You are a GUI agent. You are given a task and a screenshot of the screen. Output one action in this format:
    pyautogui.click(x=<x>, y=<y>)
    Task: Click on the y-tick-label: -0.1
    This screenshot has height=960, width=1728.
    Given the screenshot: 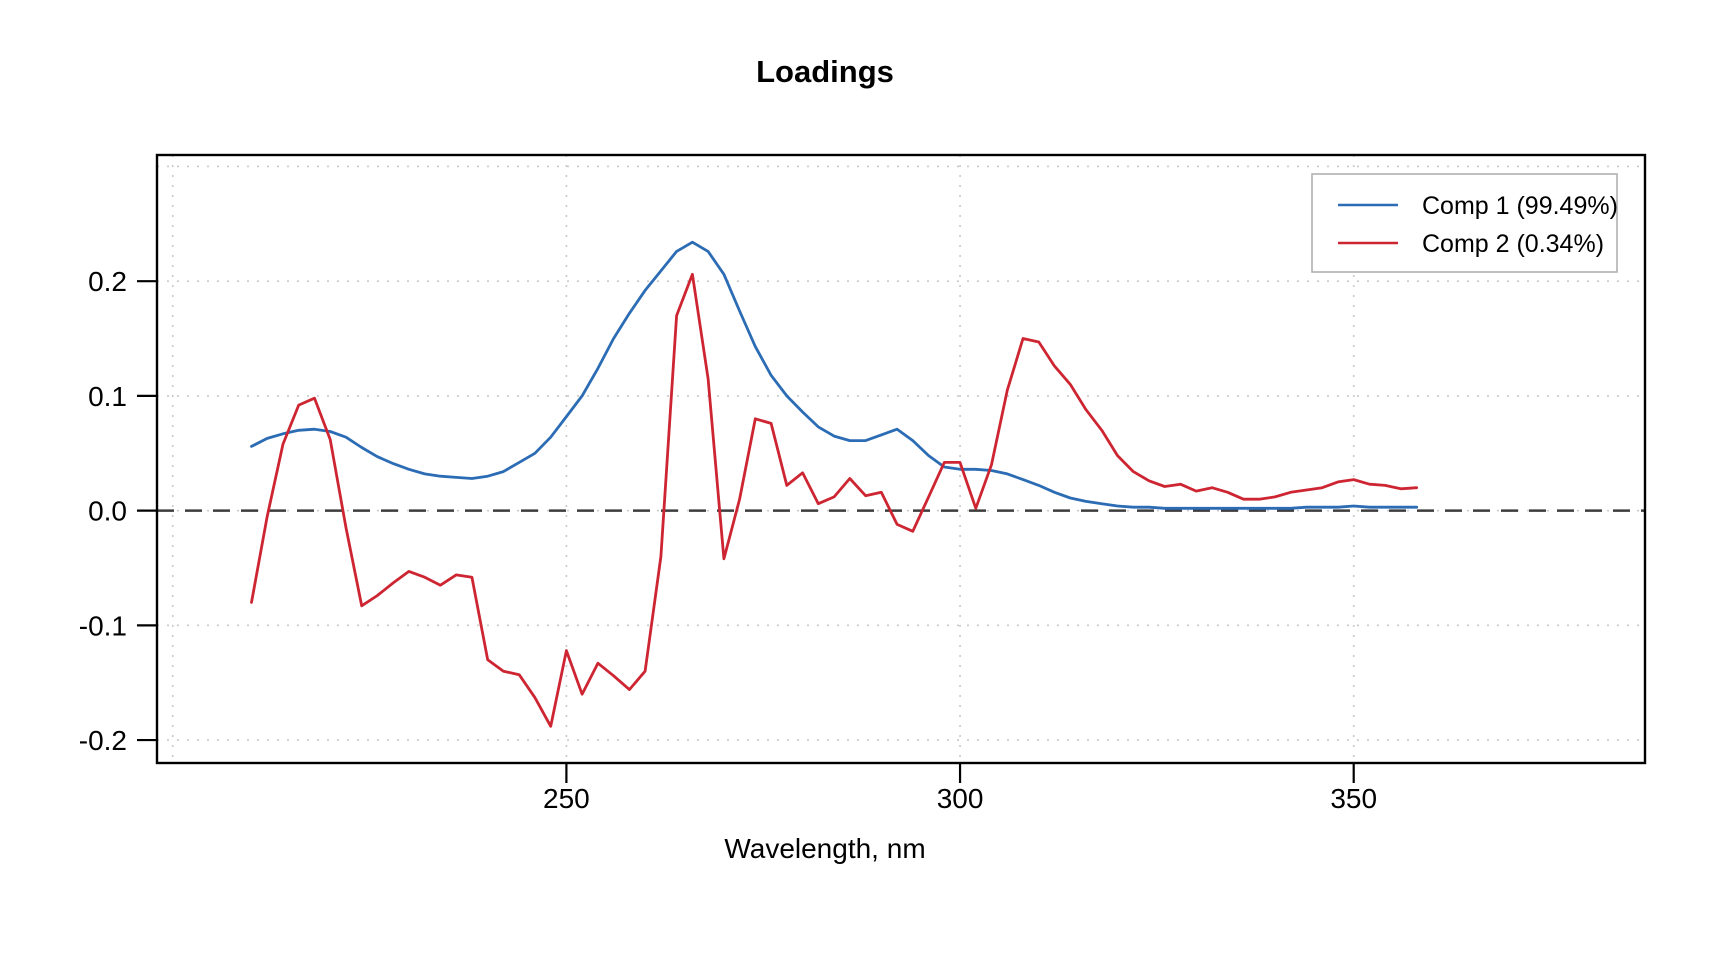 What is the action you would take?
    pyautogui.click(x=103, y=625)
    